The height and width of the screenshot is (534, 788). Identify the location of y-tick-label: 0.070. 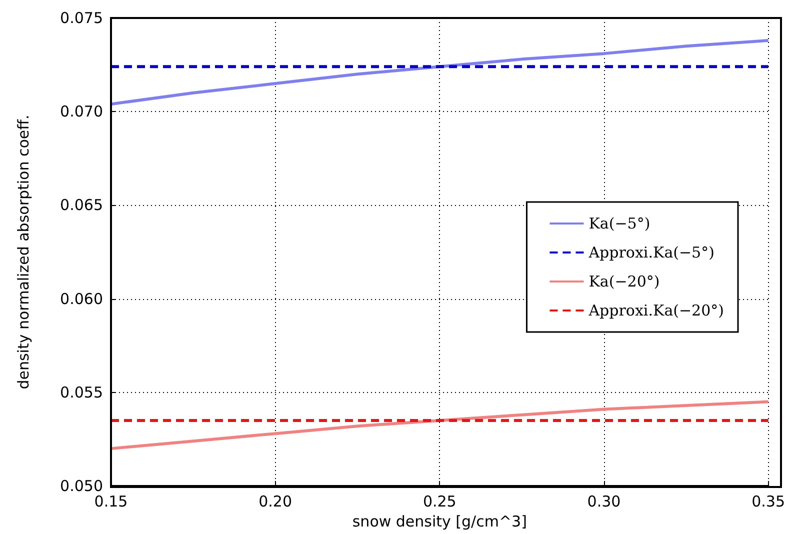
(81, 111).